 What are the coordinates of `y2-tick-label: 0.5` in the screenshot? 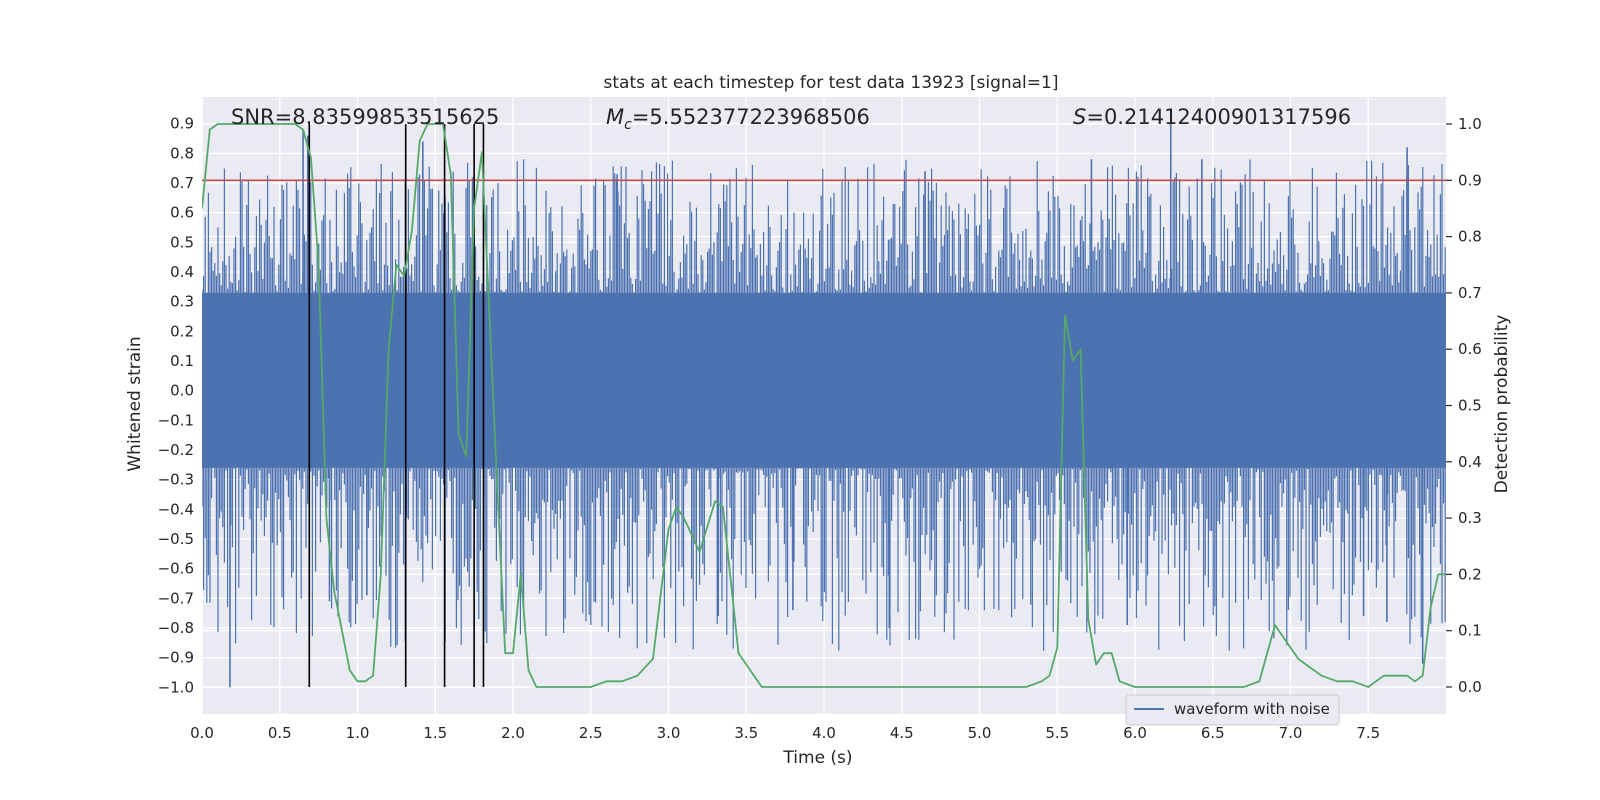 It's located at (1470, 406).